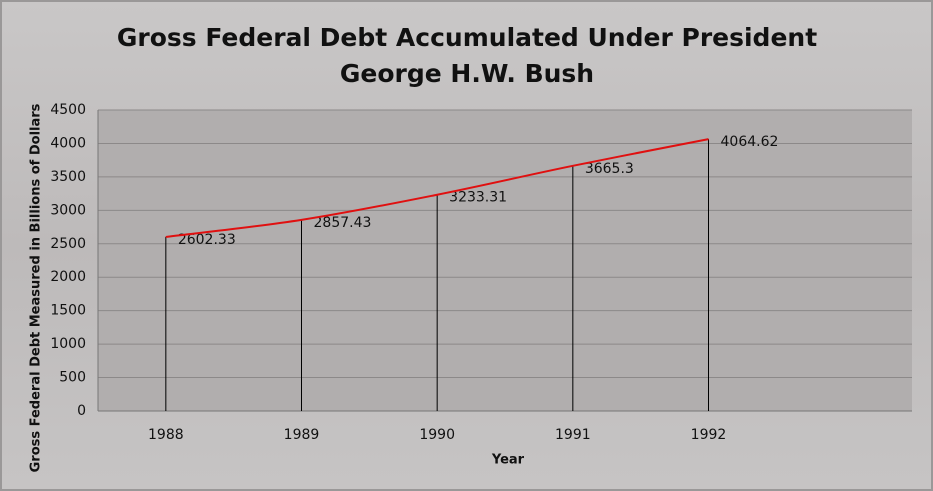  What do you see at coordinates (343, 223) in the screenshot?
I see `data-label: 2857.43` at bounding box center [343, 223].